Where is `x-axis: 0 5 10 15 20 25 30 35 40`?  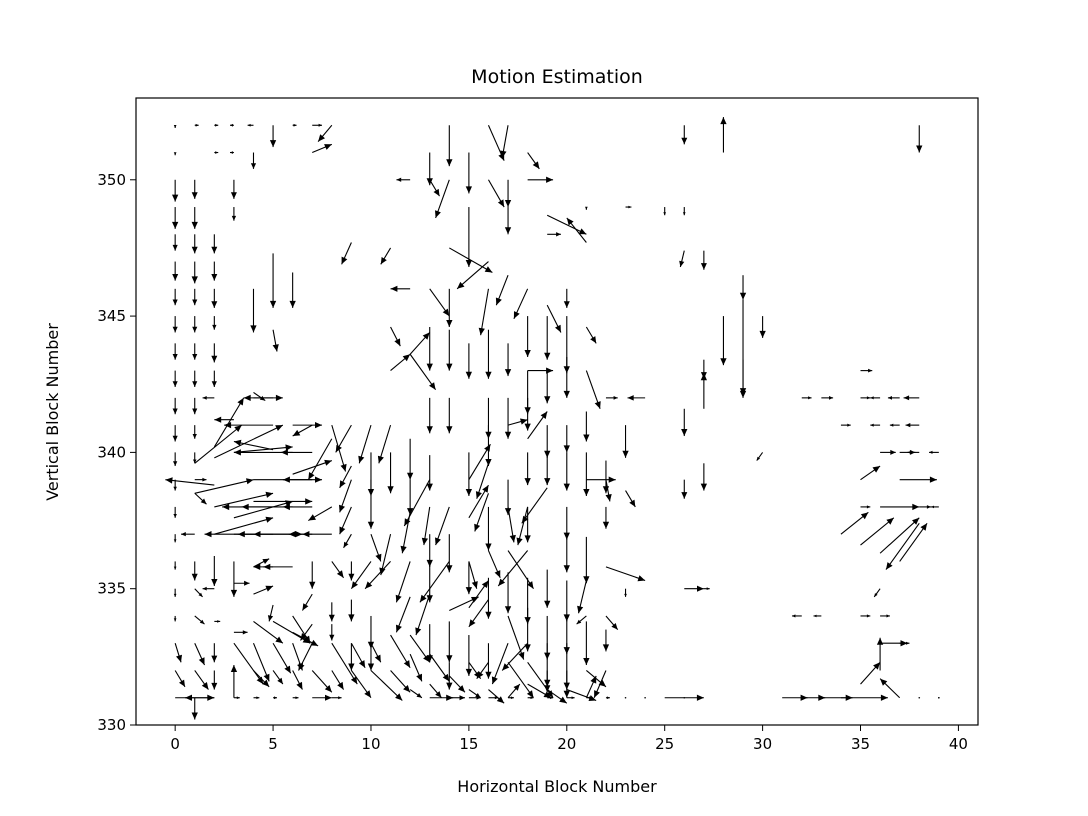 x-axis: 0 5 10 15 20 25 30 35 40 is located at coordinates (569, 739).